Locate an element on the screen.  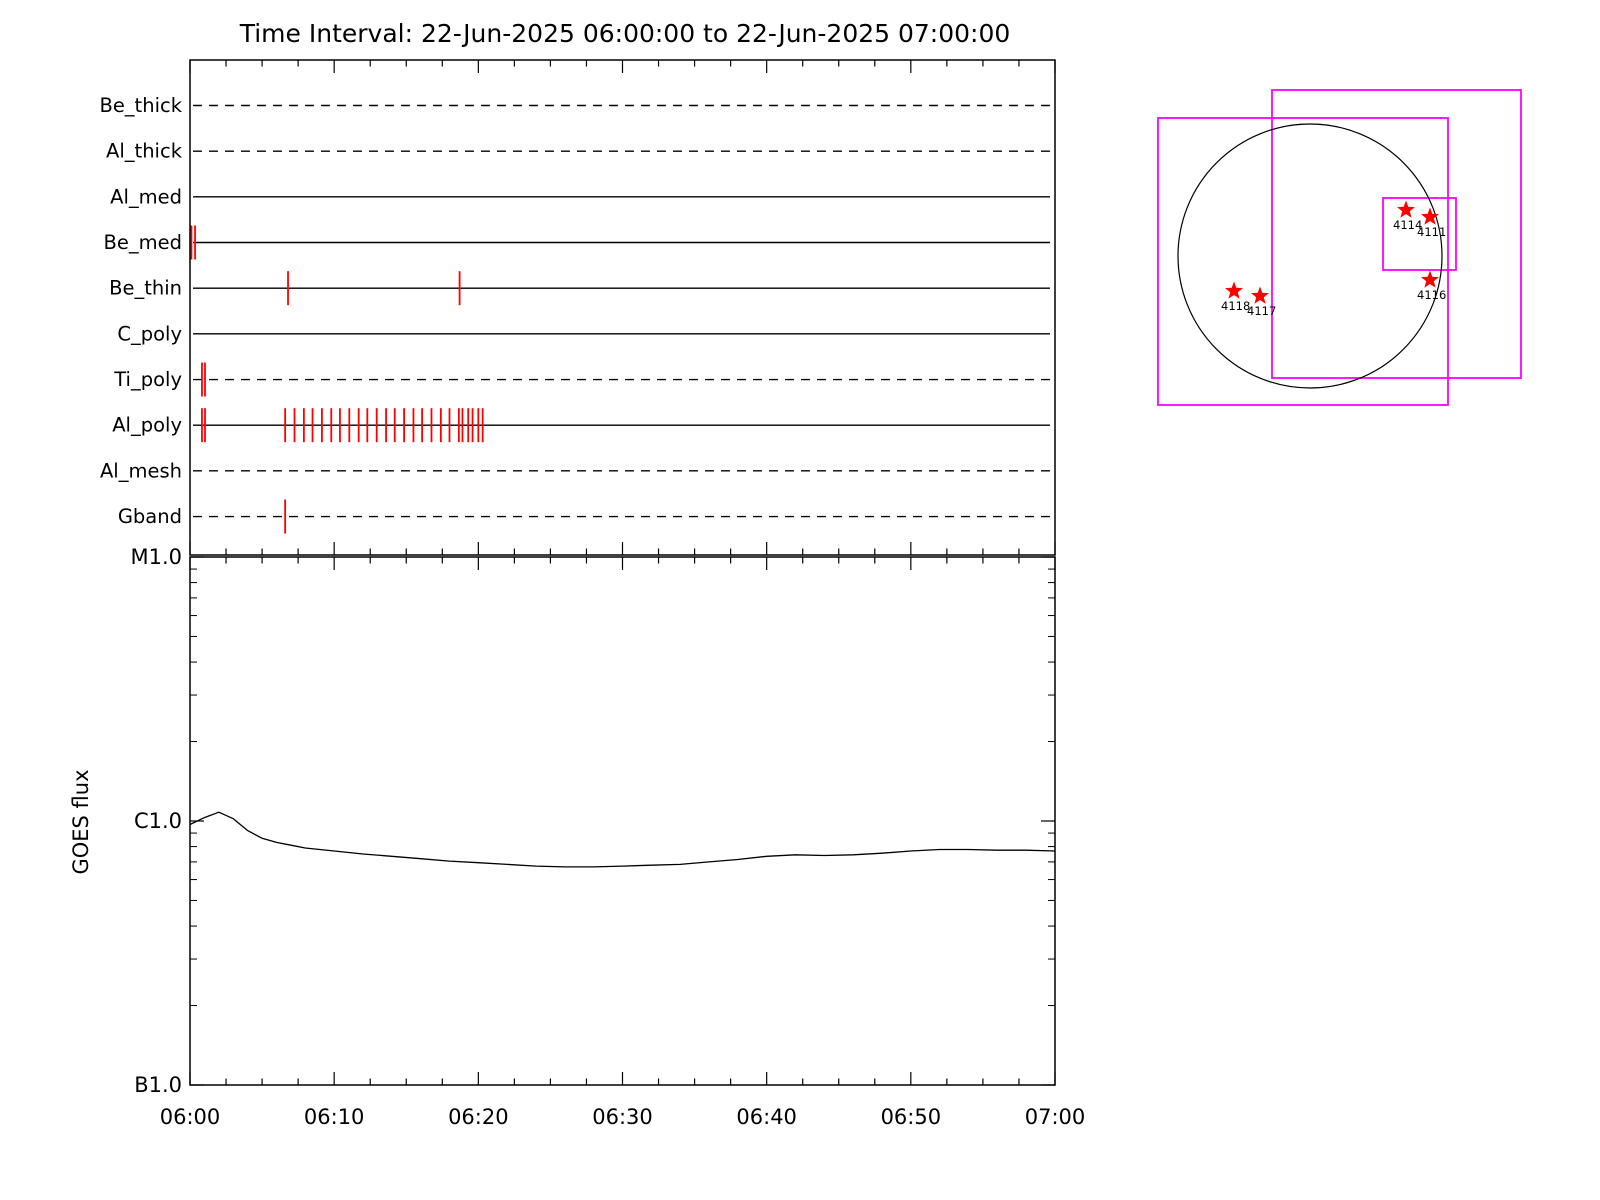
channel-label-Ti_poly: Ti_poly is located at coordinates (147, 379).